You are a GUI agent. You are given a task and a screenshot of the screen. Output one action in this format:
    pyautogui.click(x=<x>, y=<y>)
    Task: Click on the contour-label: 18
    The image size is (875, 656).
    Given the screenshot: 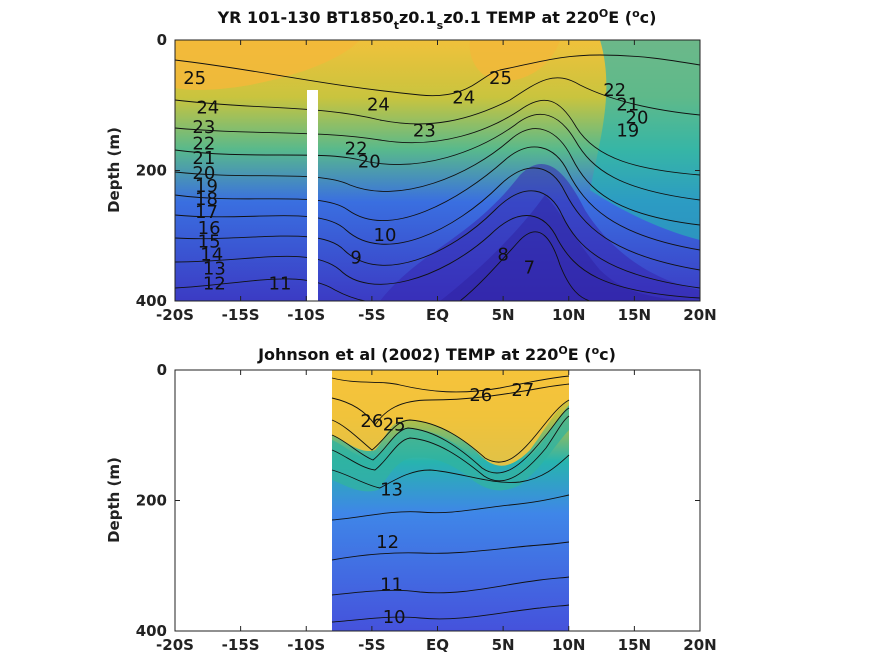 What is the action you would take?
    pyautogui.click(x=206, y=199)
    